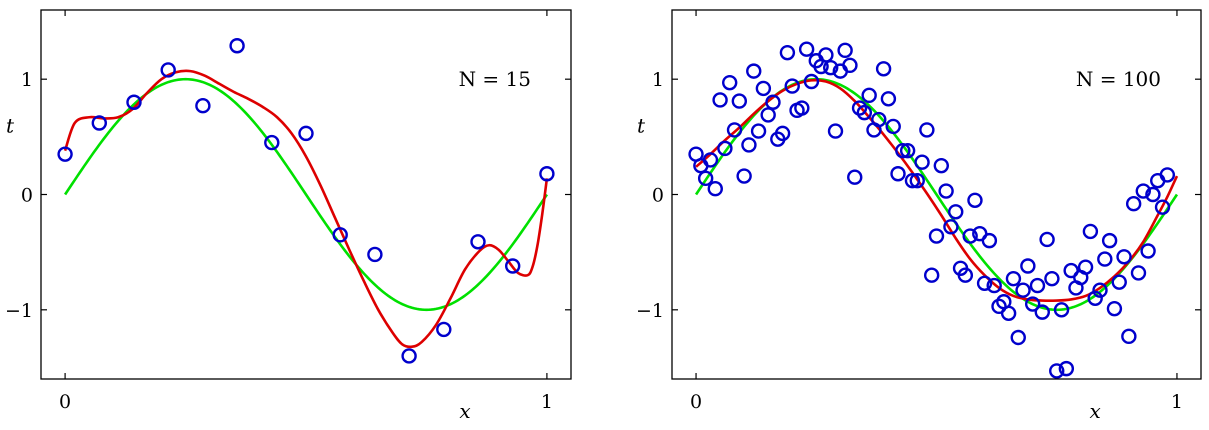 This screenshot has height=430, width=1209. Describe the element at coordinates (696, 402) in the screenshot. I see `x-tick-label: 0` at that location.